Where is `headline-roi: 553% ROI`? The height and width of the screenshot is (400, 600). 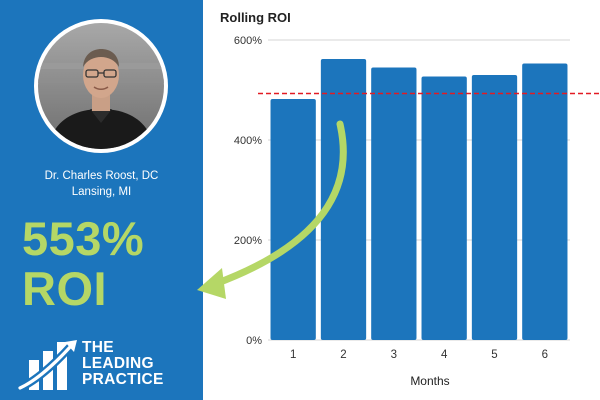
headline-roi: 553% ROI is located at coordinates (83, 264).